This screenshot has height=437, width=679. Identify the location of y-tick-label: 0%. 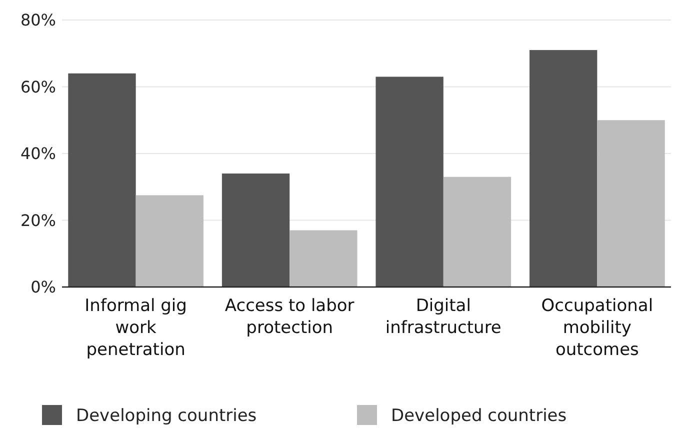
(43, 287).